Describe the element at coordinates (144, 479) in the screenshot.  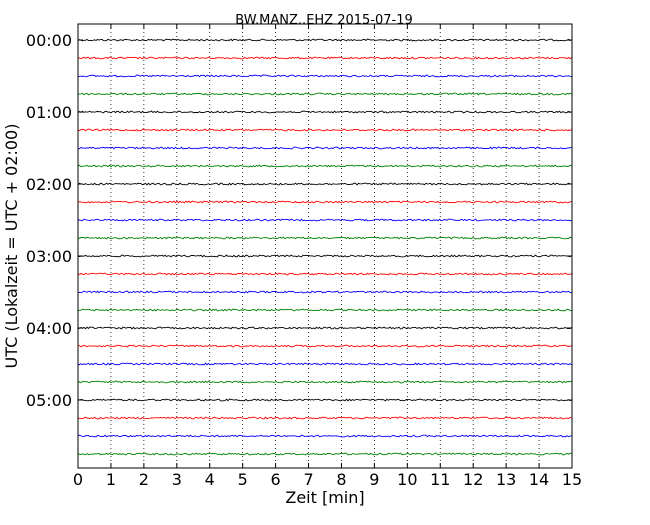
I see `x-tick-label: 2` at that location.